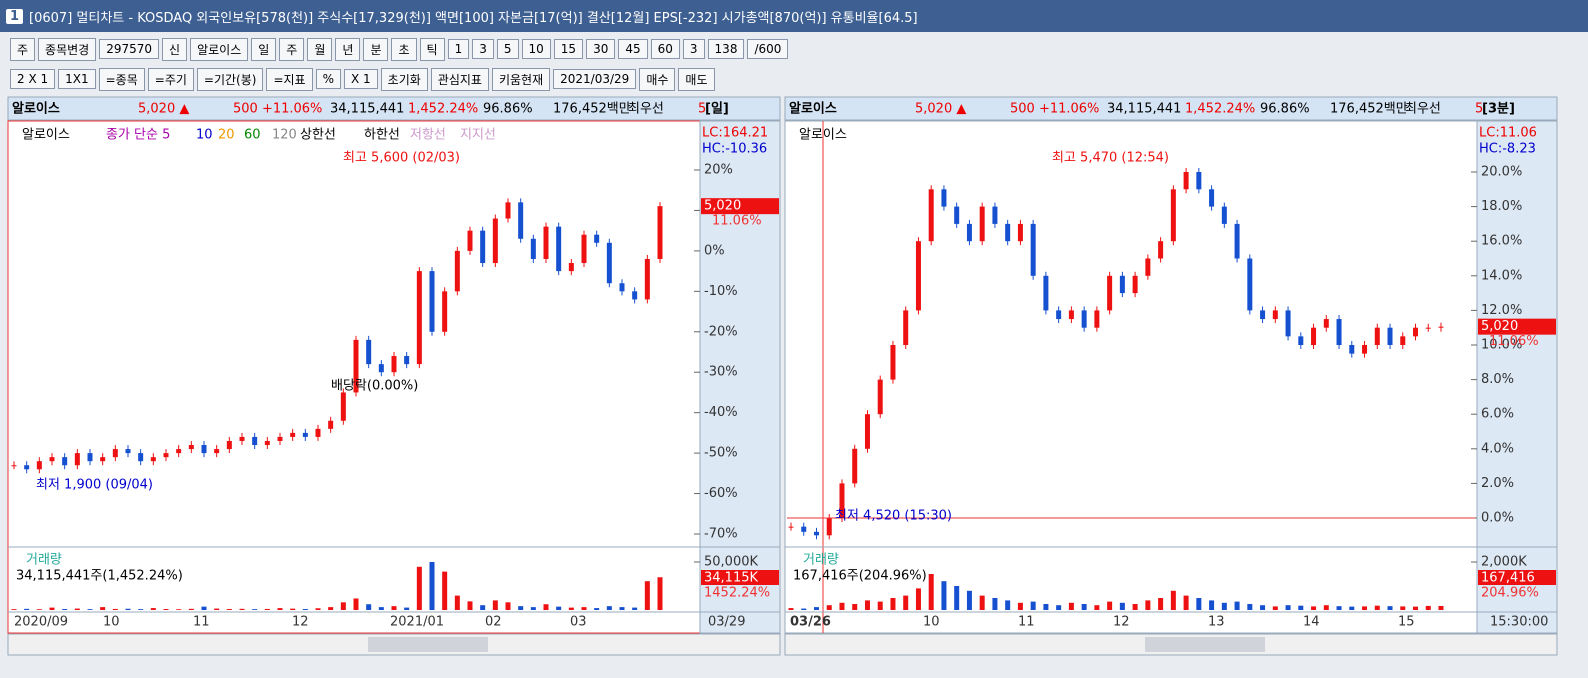 The image size is (1588, 678). I want to click on toolbar-button: 키움현재, so click(521, 79).